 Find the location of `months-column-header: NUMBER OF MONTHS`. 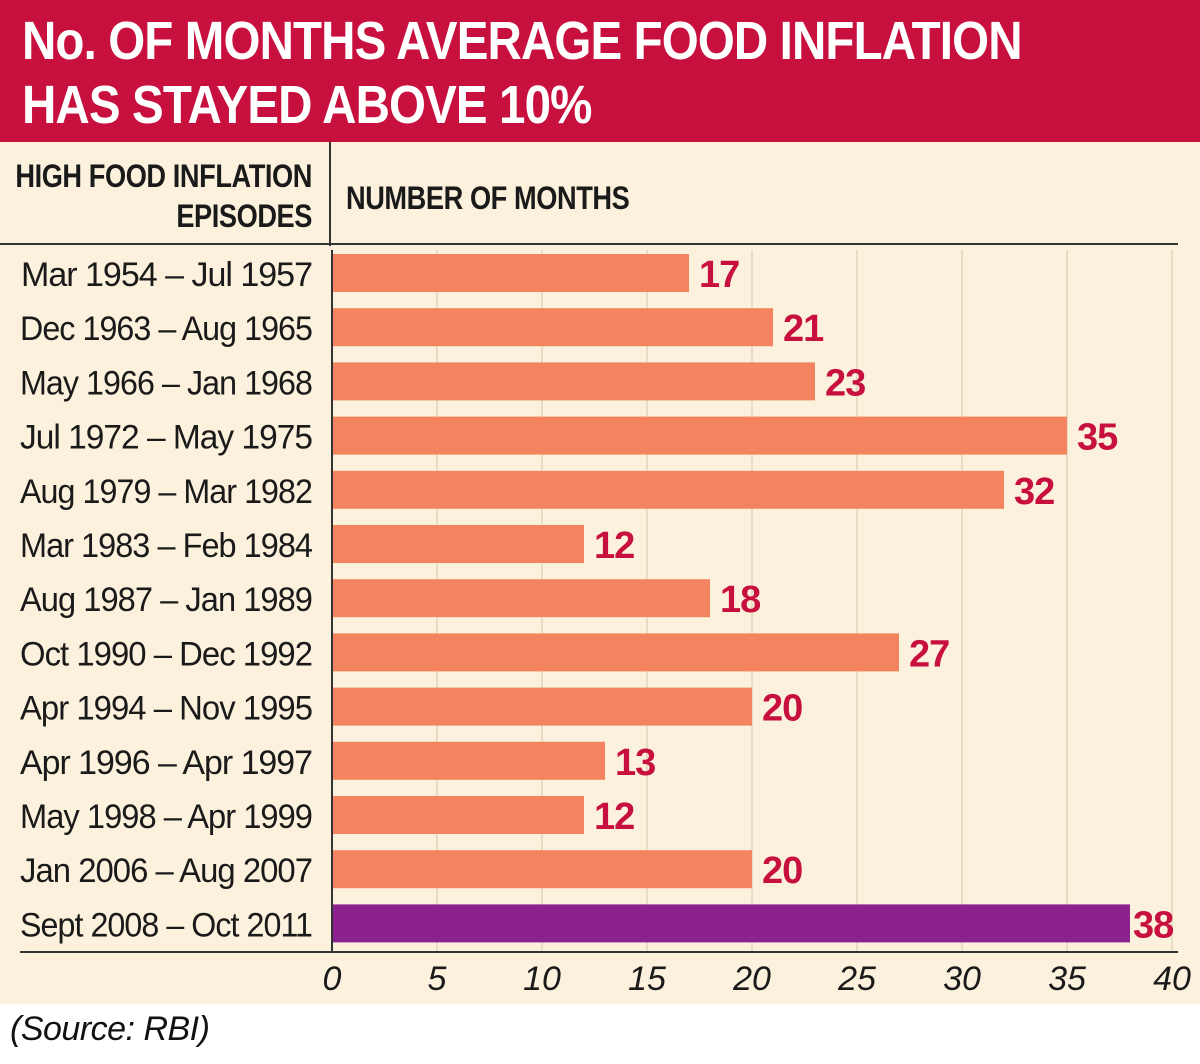

months-column-header: NUMBER OF MONTHS is located at coordinates (488, 198).